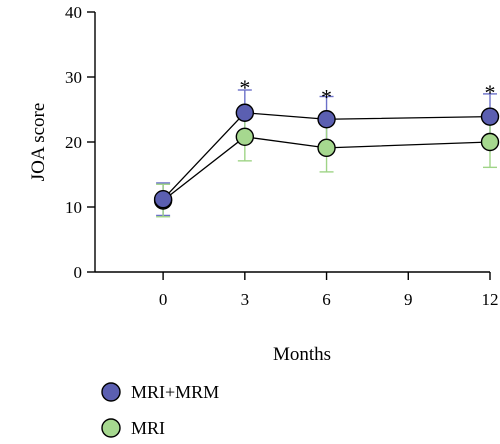 The image size is (500, 444). Describe the element at coordinates (490, 299) in the screenshot. I see `x-tick-label-4: 12` at that location.